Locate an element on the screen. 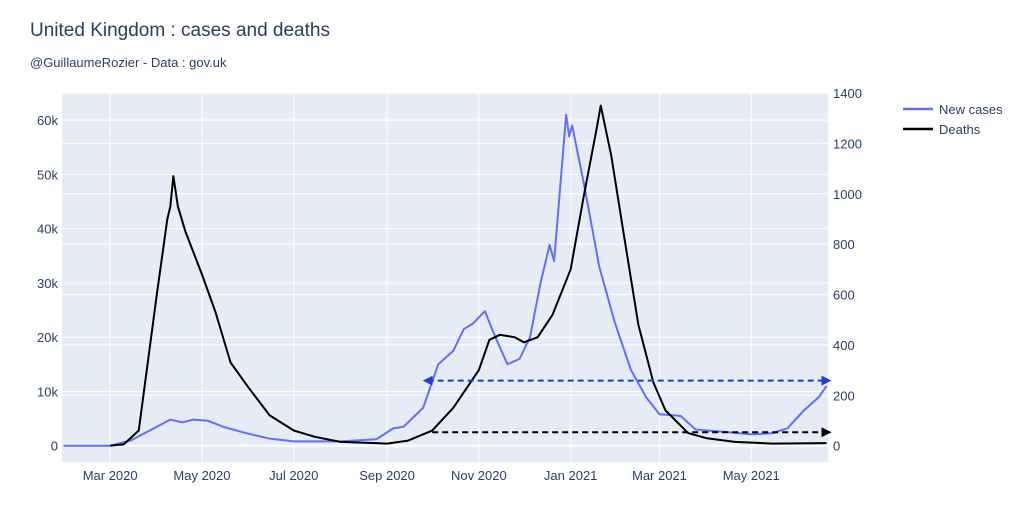 This screenshot has width=1024, height=516. y-left-tick-label: 40k is located at coordinates (47, 229).